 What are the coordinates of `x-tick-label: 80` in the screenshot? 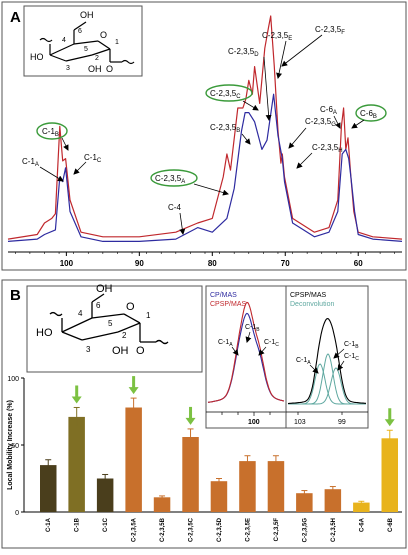 It's located at (212, 263).